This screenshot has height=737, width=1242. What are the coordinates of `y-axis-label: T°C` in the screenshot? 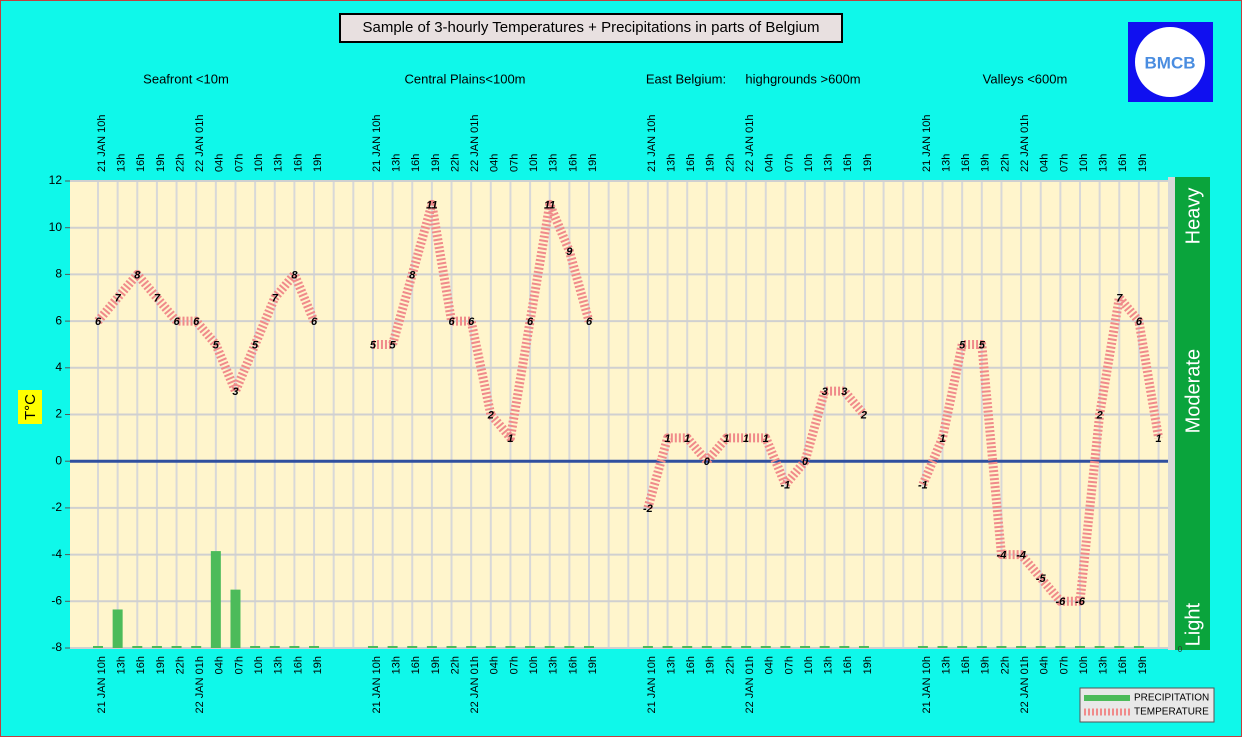 It's located at (30, 407).